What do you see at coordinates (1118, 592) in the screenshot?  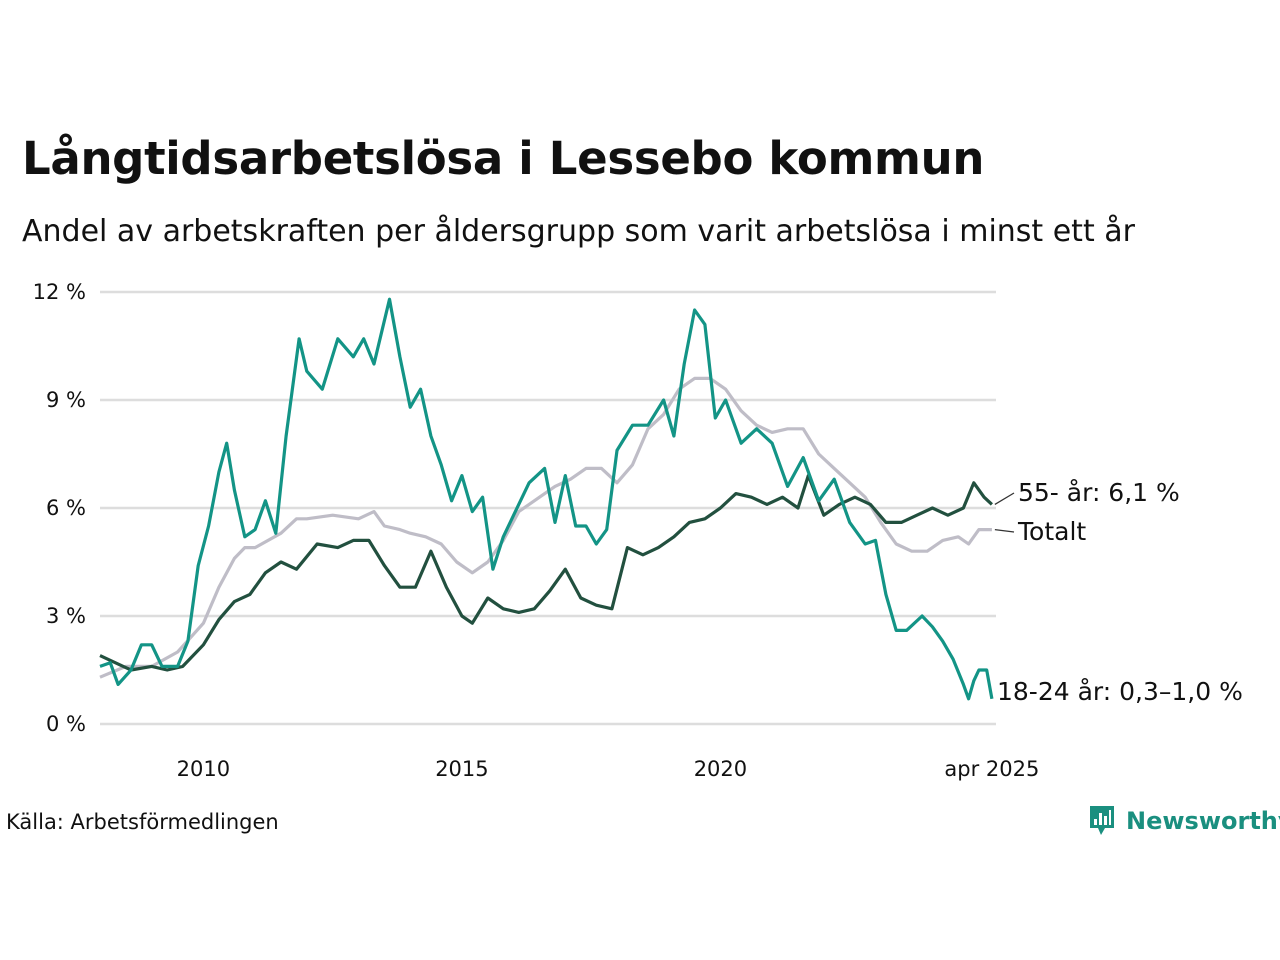 I see `series-labels: Totalt 55- år: 6,1 % 18-24 år: 0,3–1,0 %` at bounding box center [1118, 592].